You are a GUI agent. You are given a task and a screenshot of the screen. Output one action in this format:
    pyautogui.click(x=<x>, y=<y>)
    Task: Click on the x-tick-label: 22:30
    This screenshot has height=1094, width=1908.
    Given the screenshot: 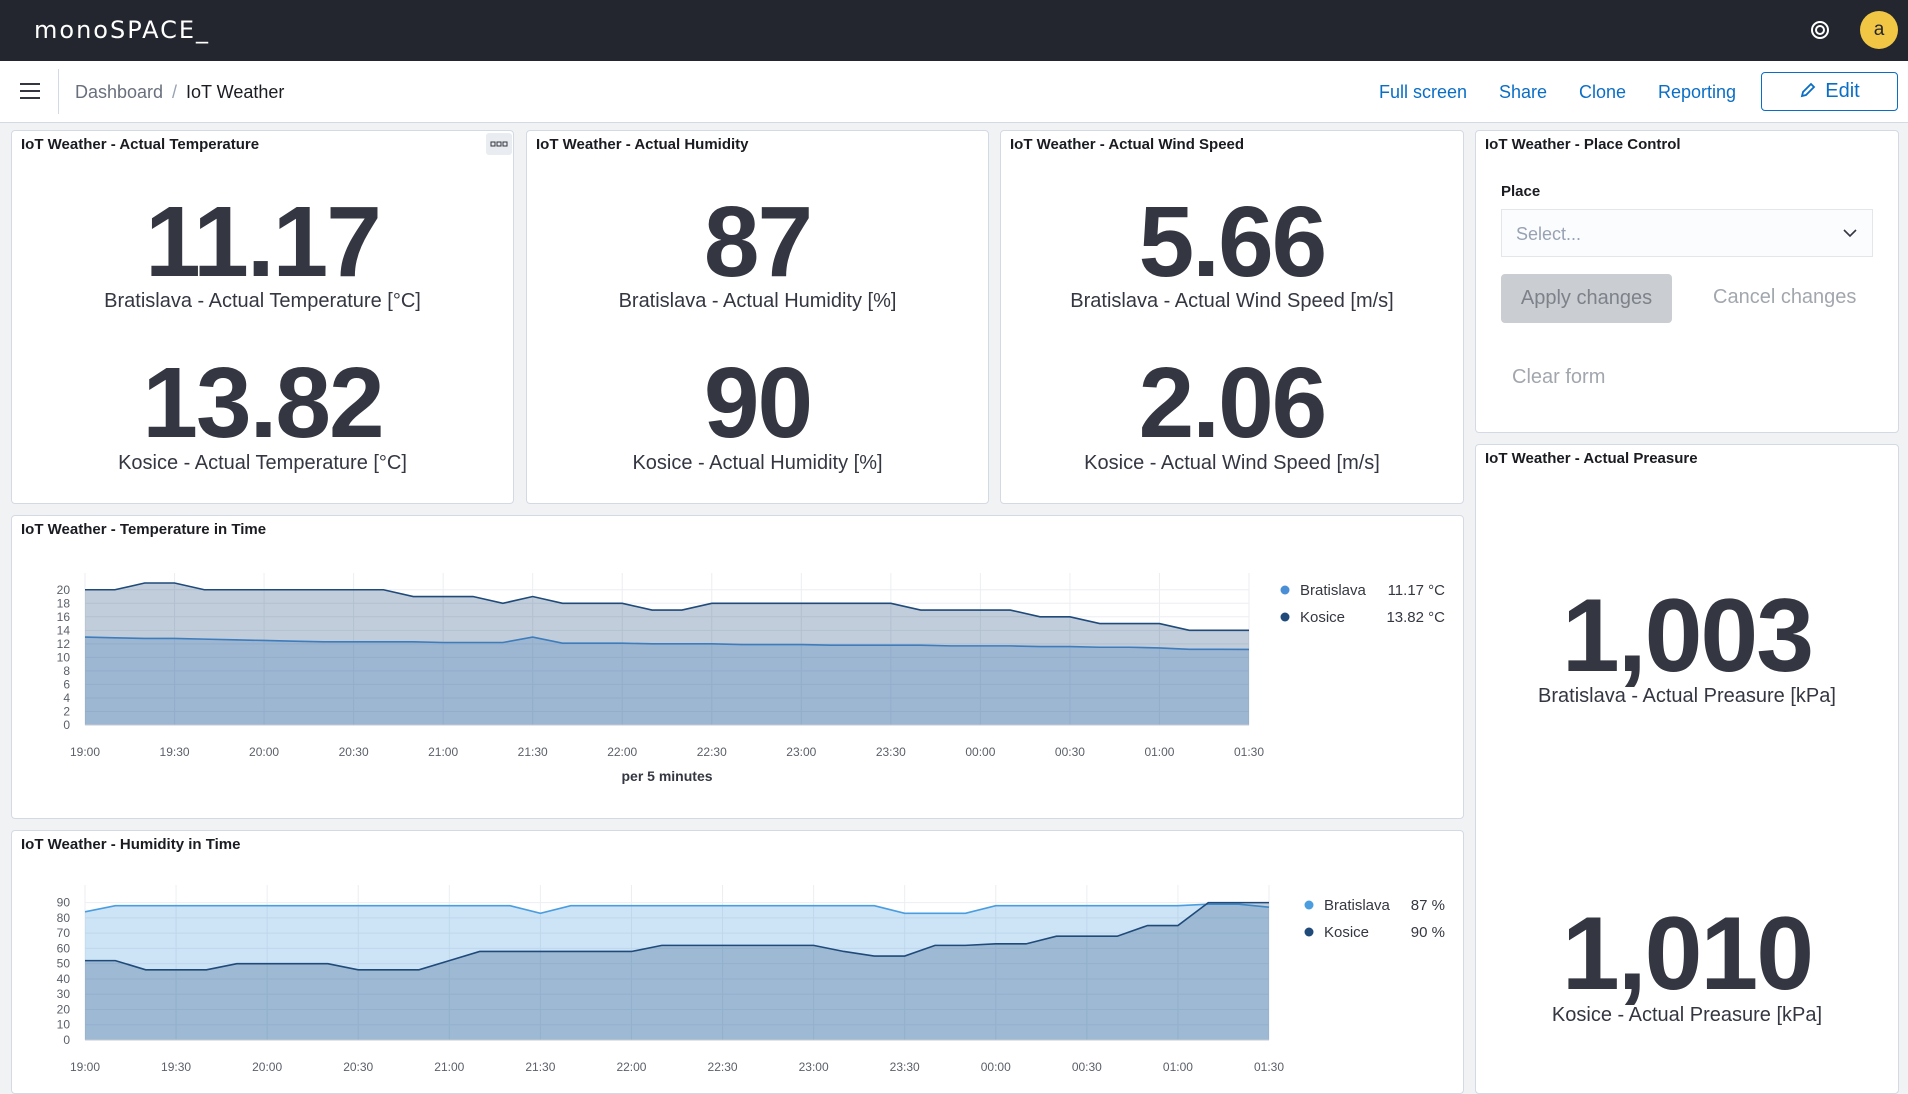 What is the action you would take?
    pyautogui.click(x=712, y=752)
    